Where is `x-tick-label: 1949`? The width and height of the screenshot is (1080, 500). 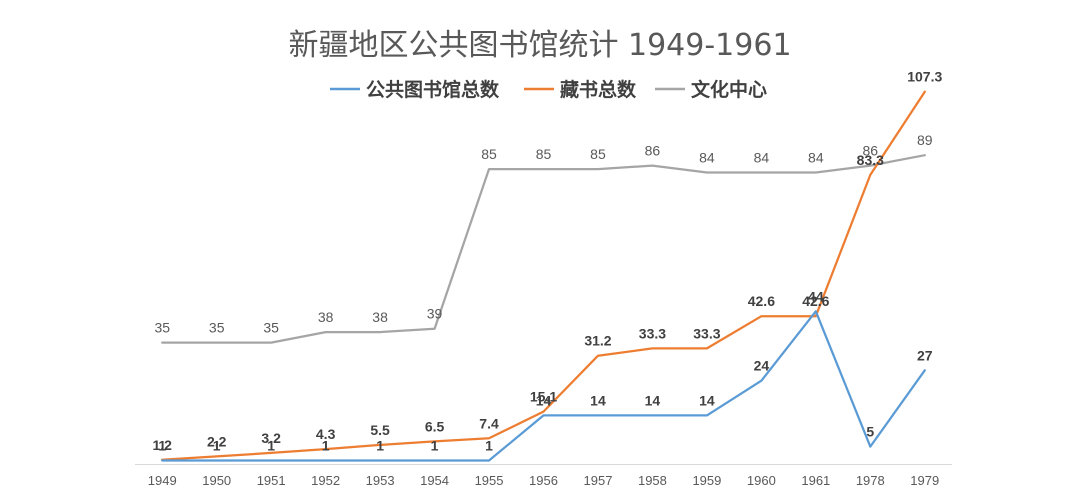
x-tick-label: 1949 is located at coordinates (162, 480).